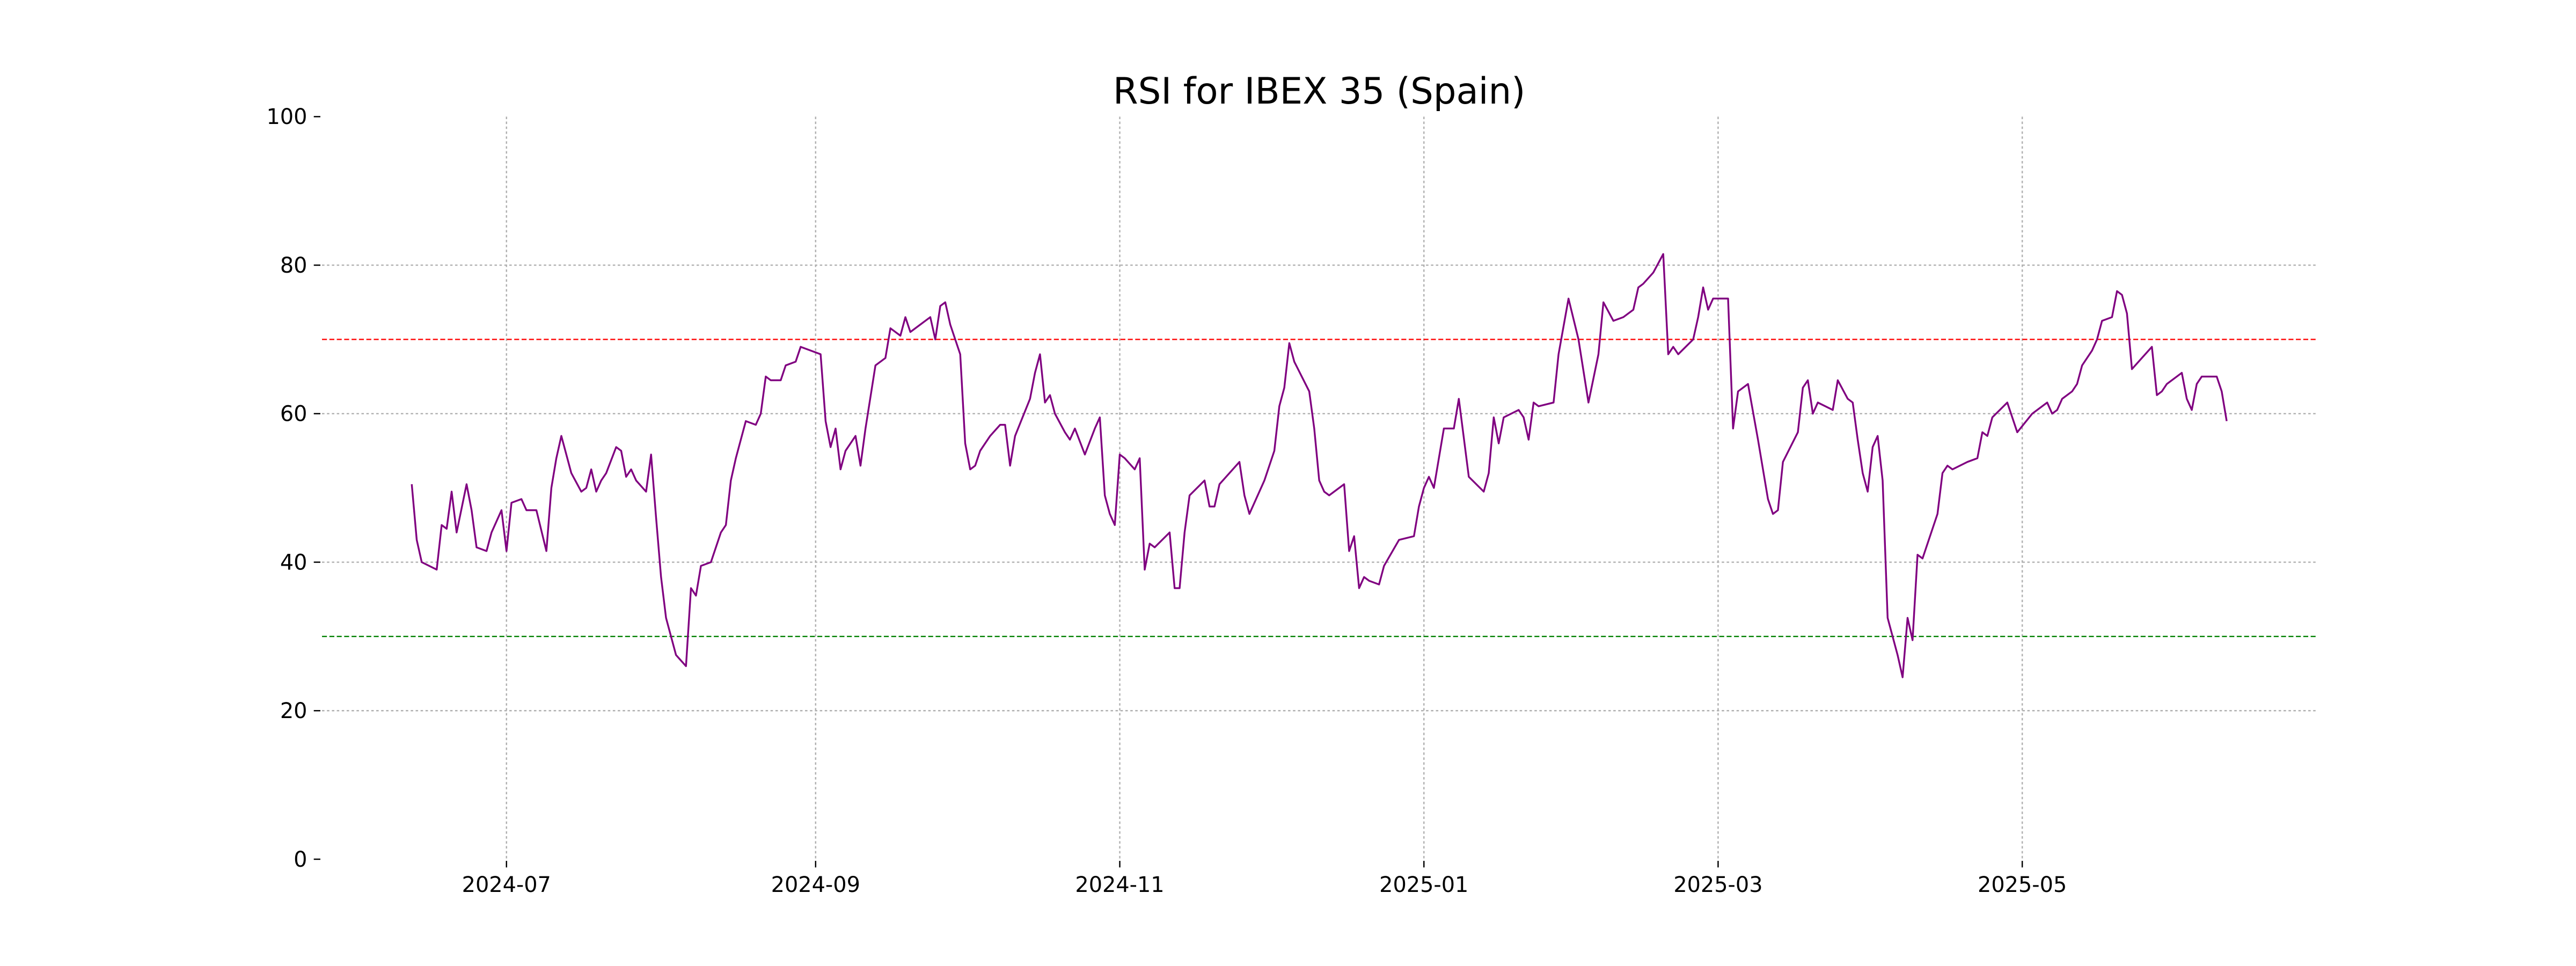  Describe the element at coordinates (294, 711) in the screenshot. I see `y-tick-label: 20` at that location.